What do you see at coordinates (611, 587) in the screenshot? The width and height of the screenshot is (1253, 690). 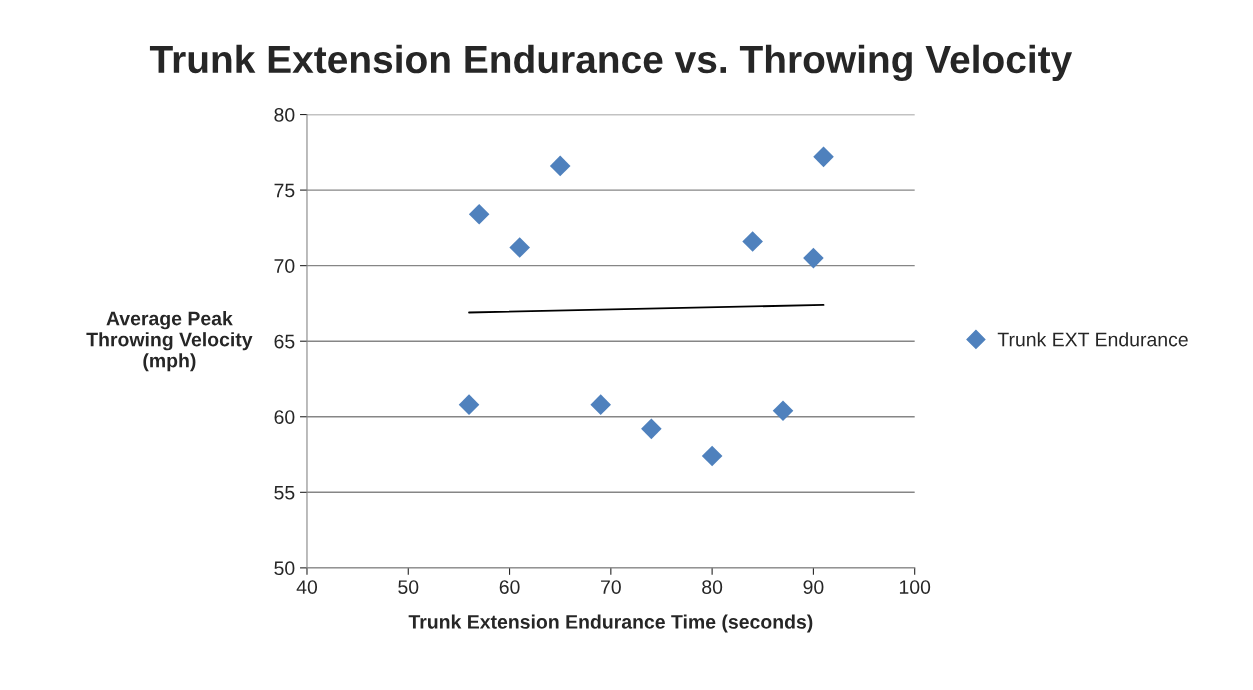 I see `x-tick-label: 70` at bounding box center [611, 587].